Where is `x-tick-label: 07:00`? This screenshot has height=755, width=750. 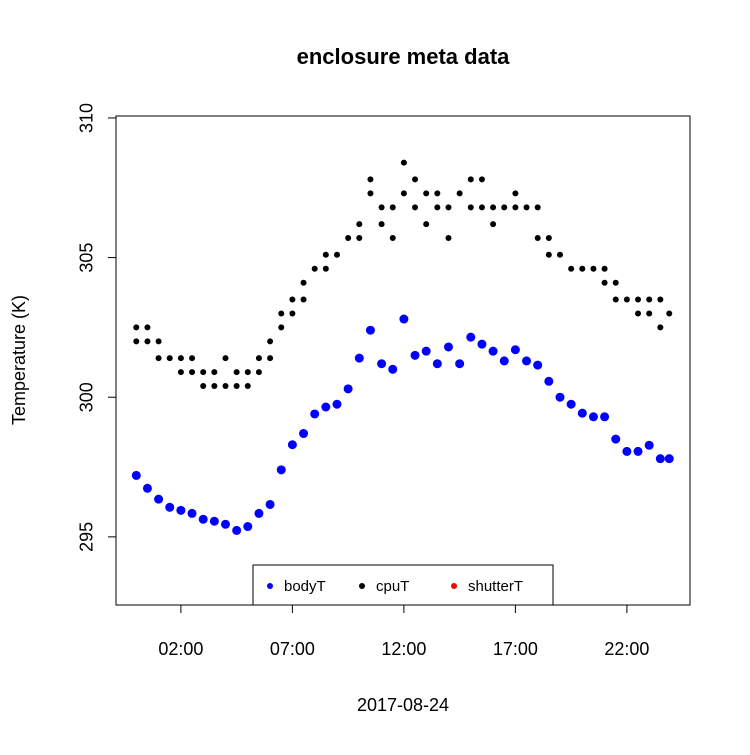
x-tick-label: 07:00 is located at coordinates (292, 649).